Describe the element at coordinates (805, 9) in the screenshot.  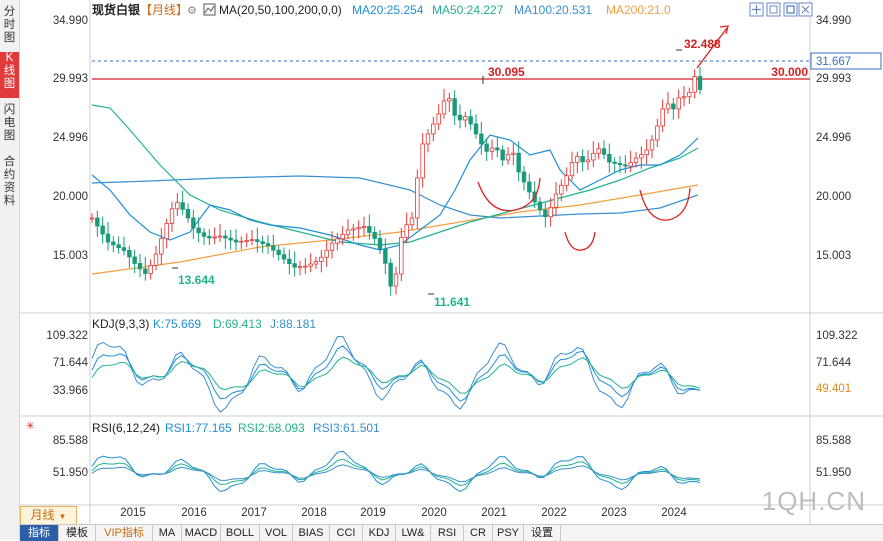
I see `close-icon` at that location.